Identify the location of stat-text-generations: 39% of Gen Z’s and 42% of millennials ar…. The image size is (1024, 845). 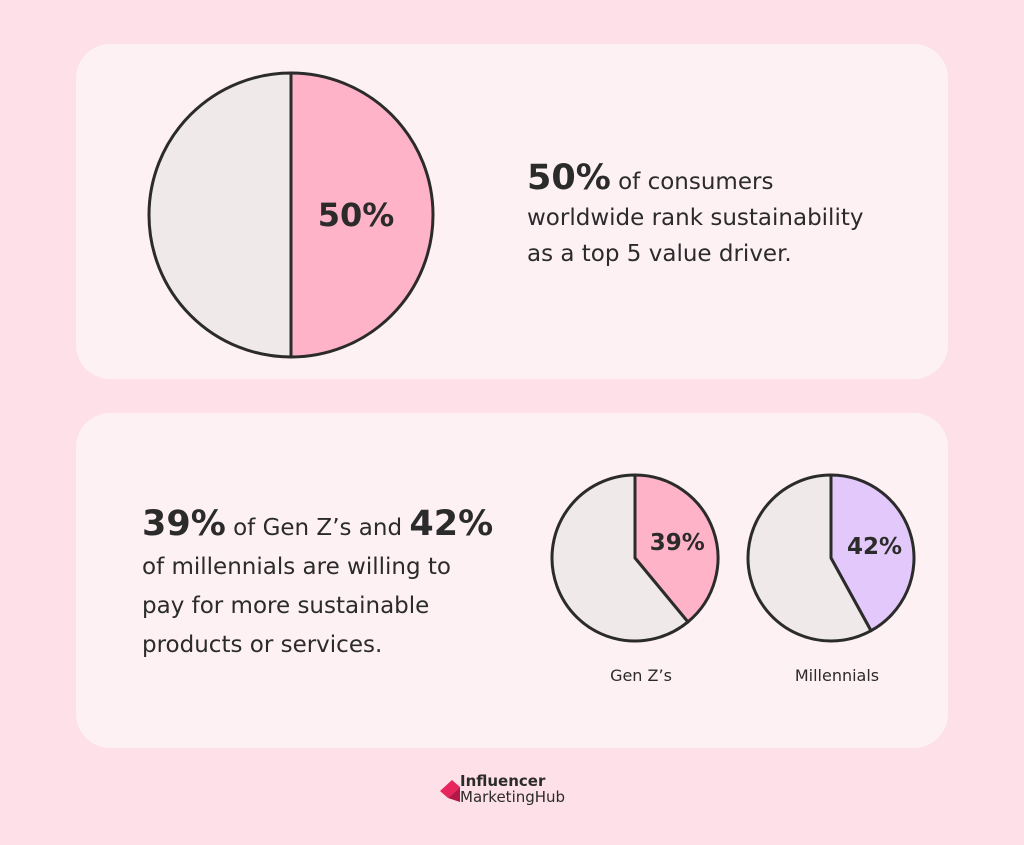
(352, 585).